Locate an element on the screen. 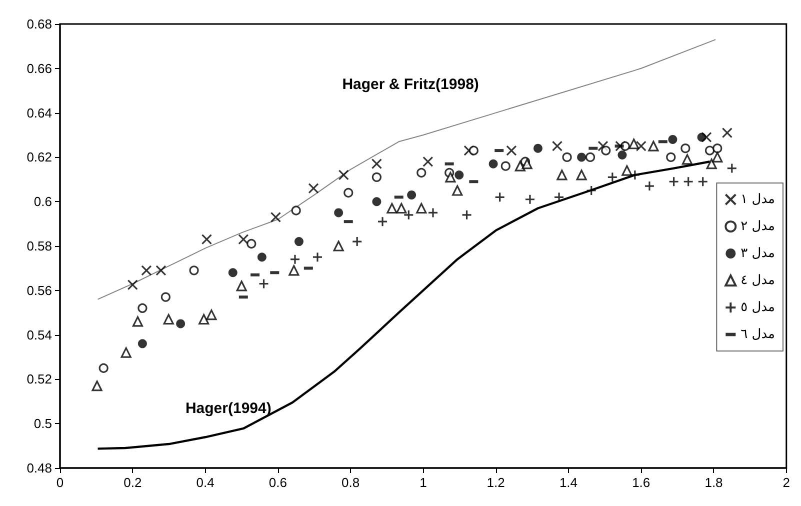 The width and height of the screenshot is (801, 506). y-tick-label: 0.52 is located at coordinates (39, 379).